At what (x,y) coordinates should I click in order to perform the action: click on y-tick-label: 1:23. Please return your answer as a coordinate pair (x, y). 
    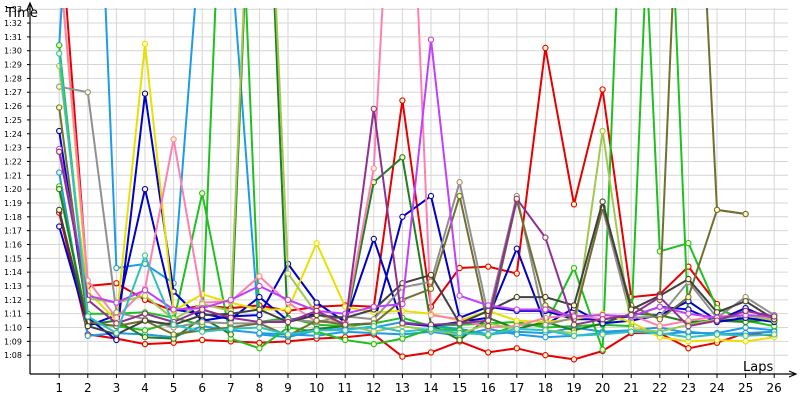
    Looking at the image, I should click on (13, 148).